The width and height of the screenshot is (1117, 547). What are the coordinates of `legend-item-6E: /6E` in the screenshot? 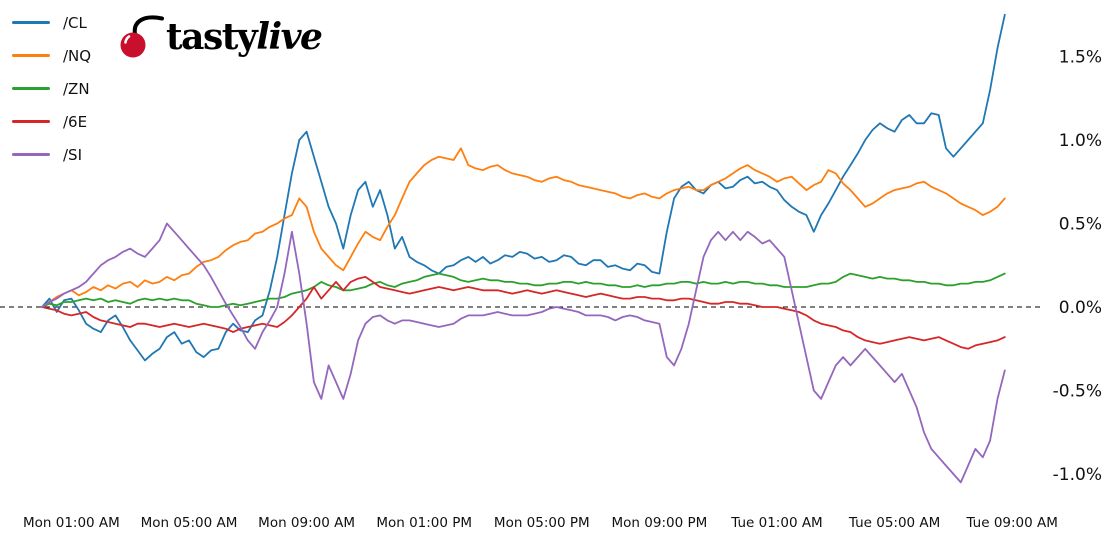 It's located at (51, 121).